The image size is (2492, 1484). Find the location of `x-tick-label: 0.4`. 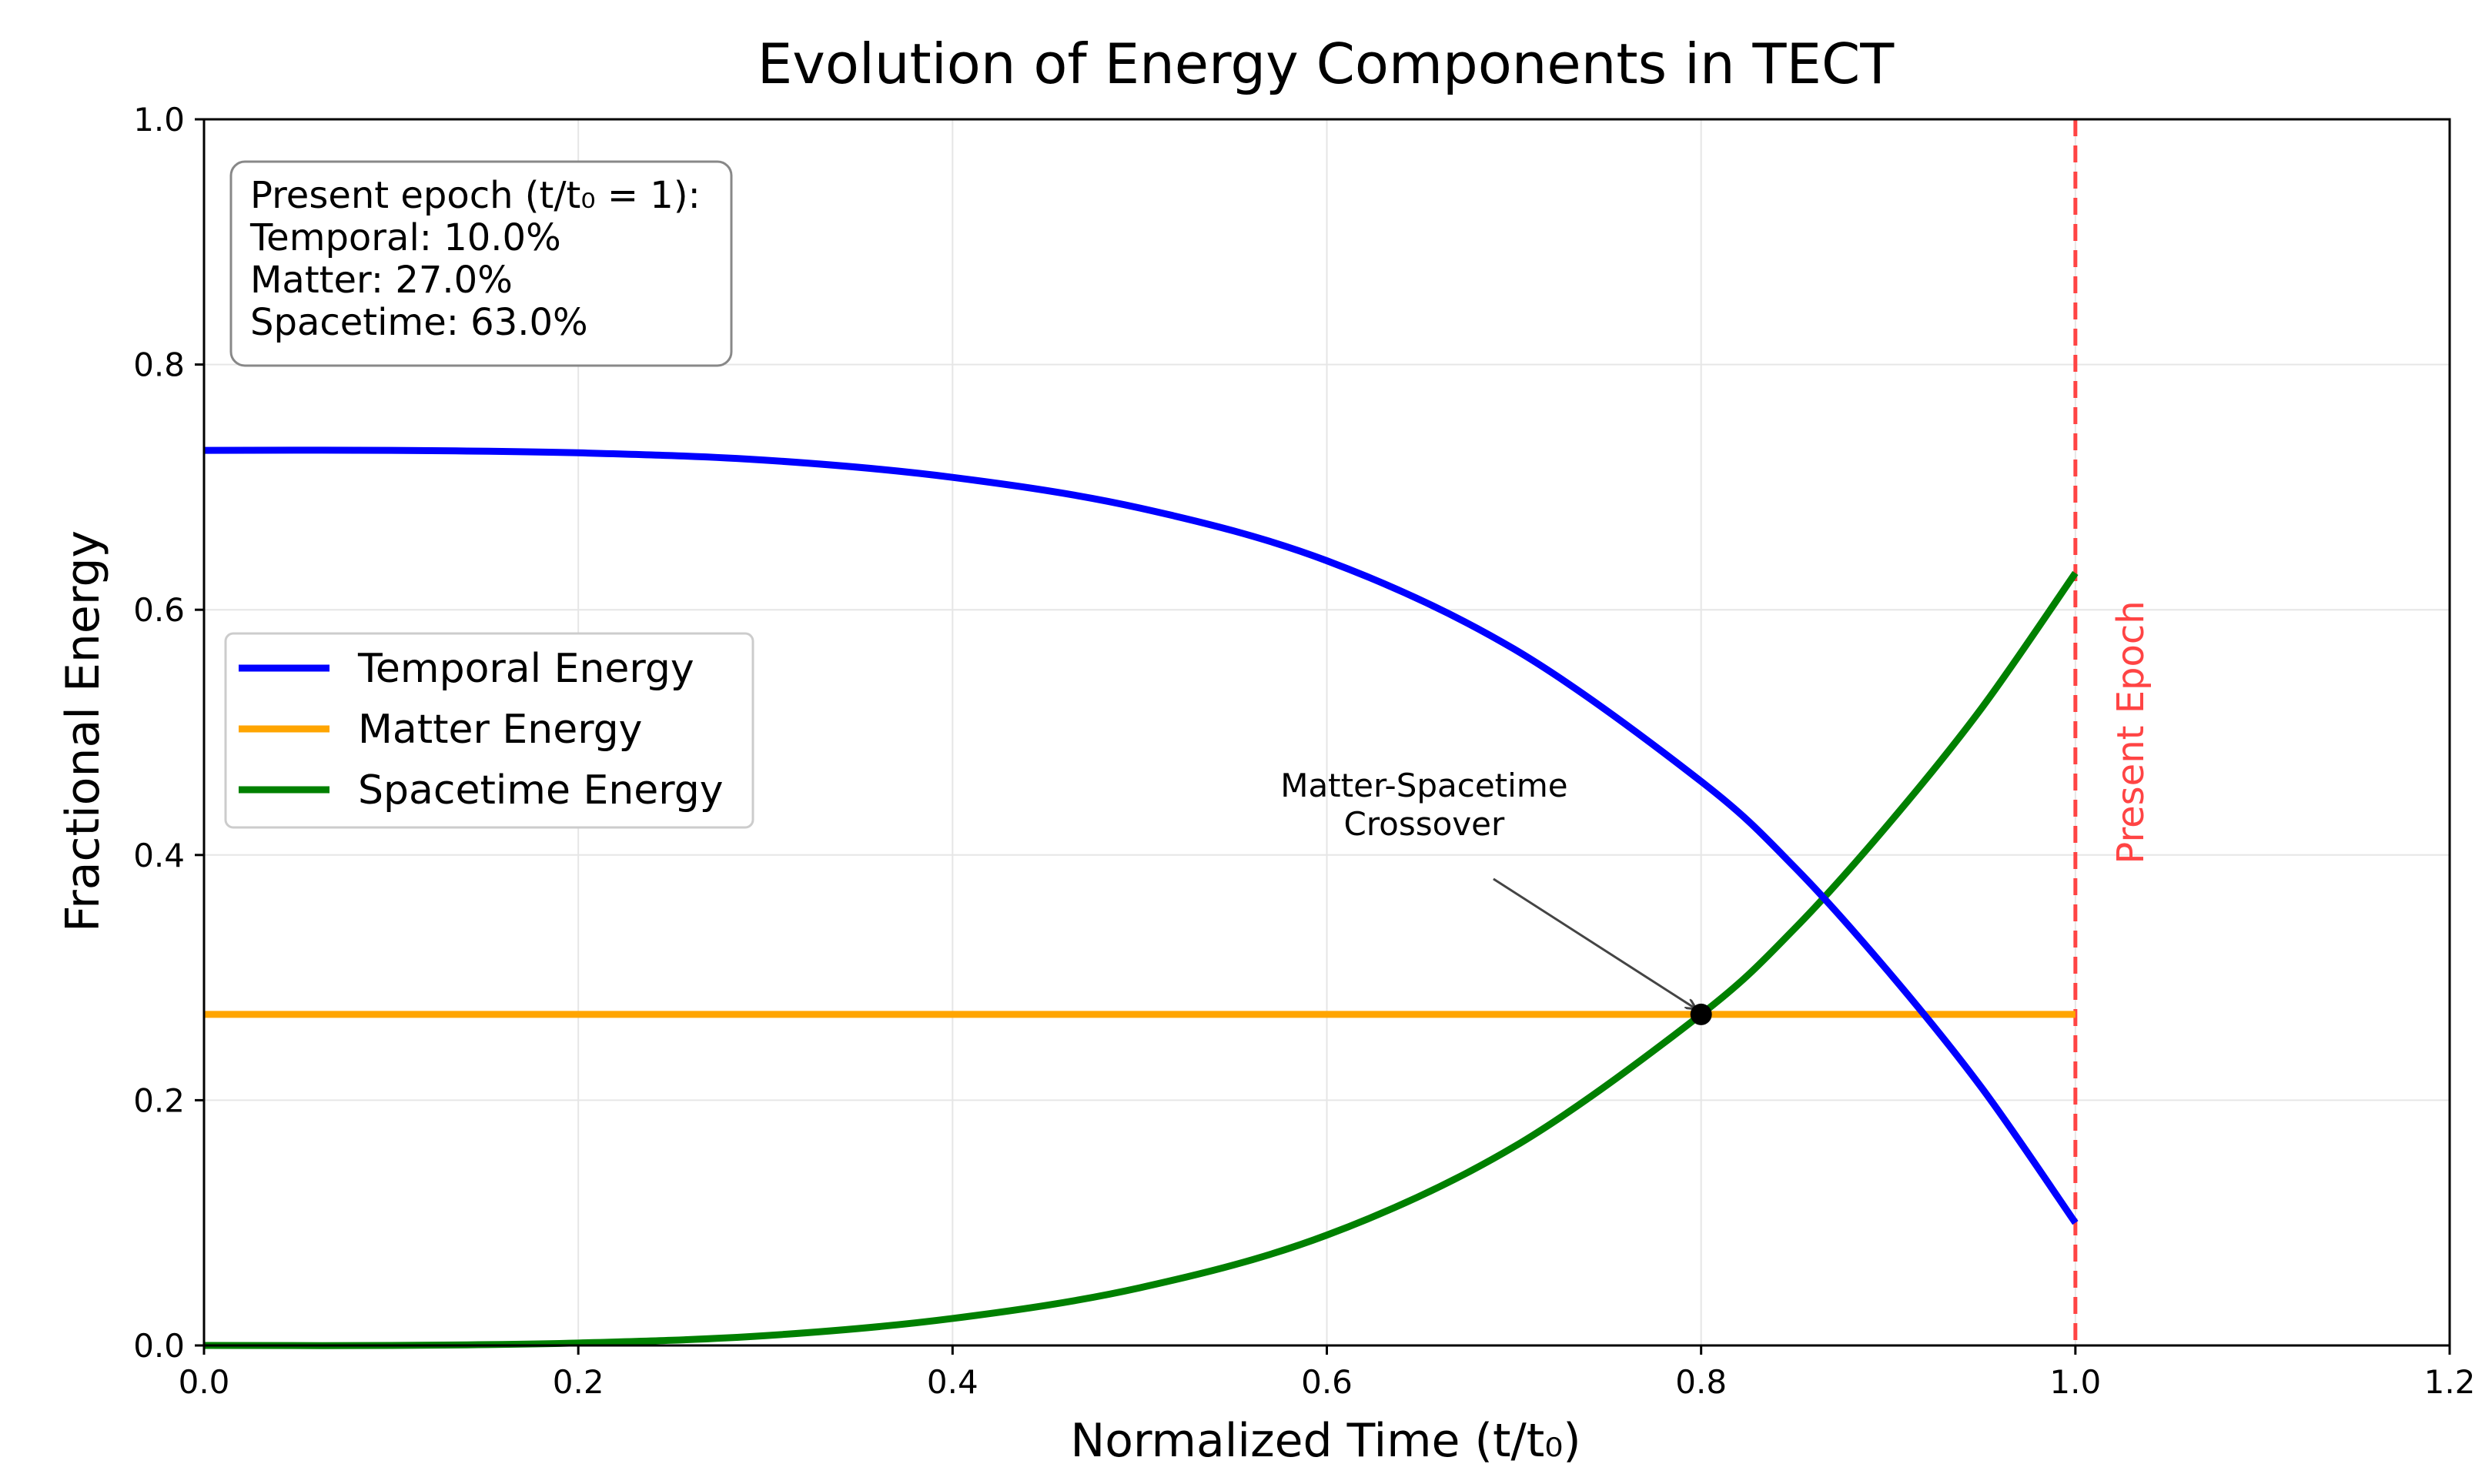

x-tick-label: 0.4 is located at coordinates (952, 1382).